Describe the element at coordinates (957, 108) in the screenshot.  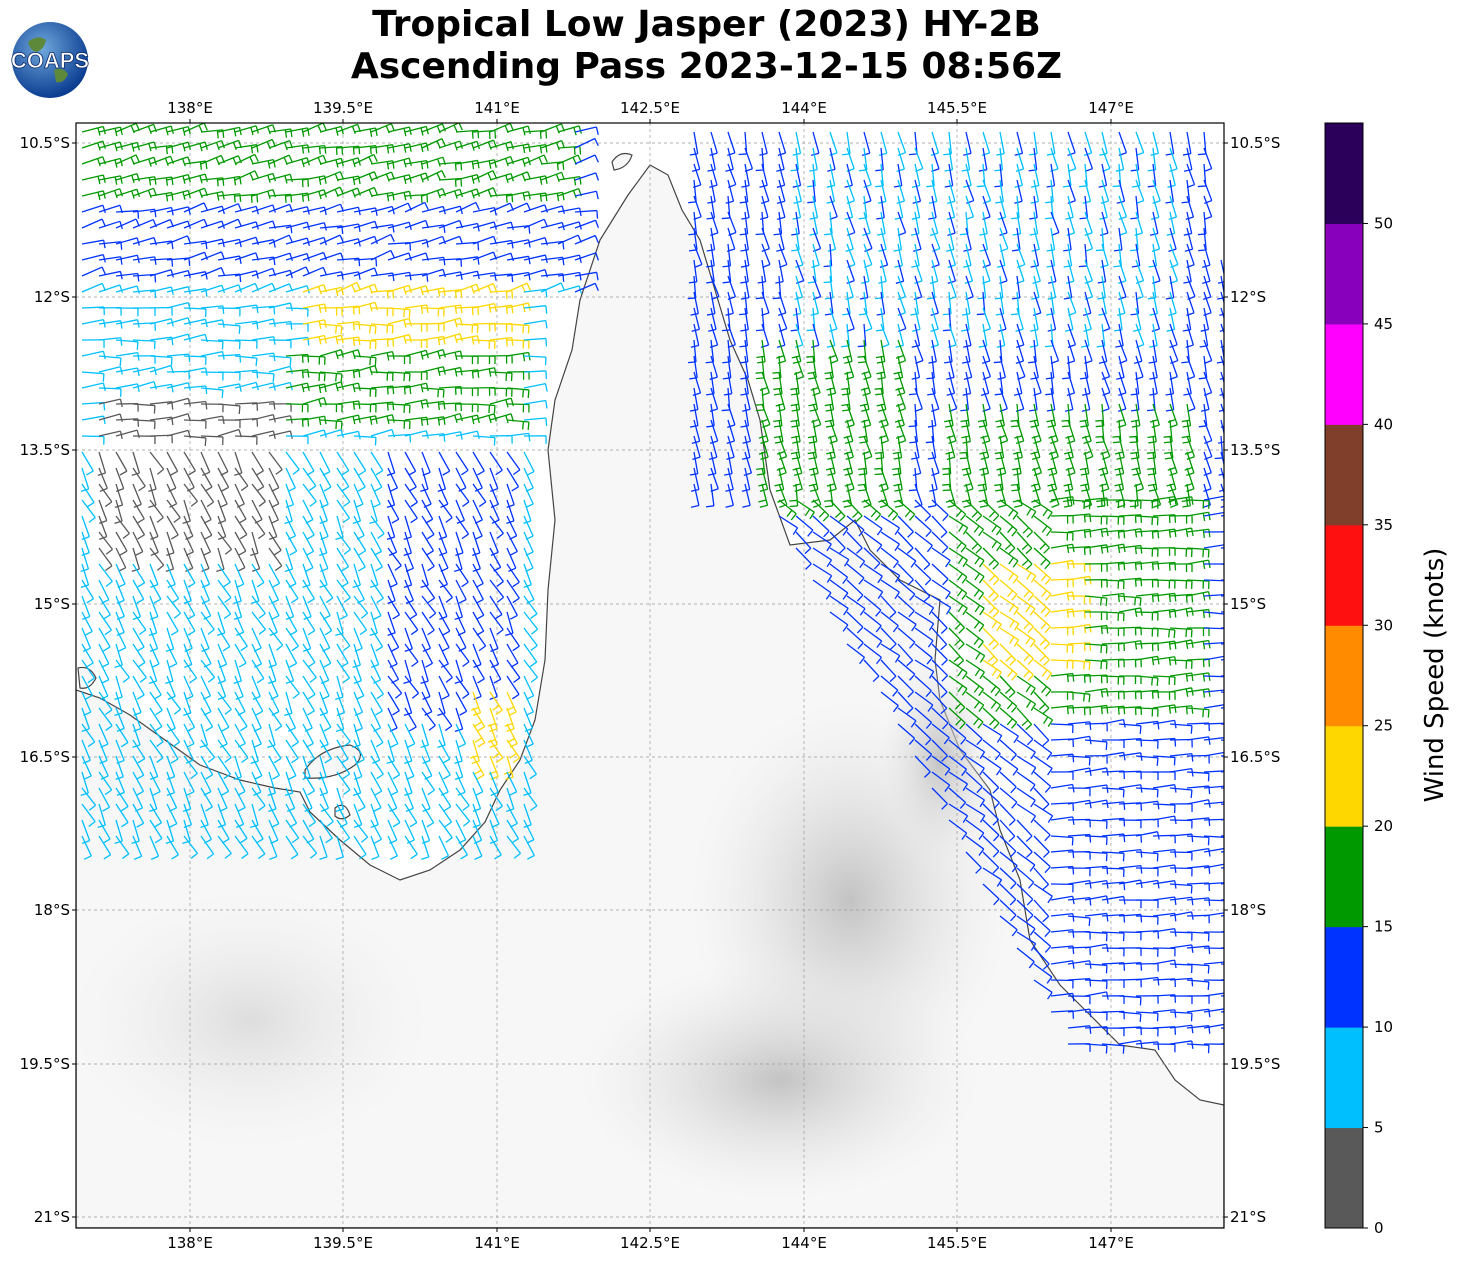
I see `lon-tick-label: 145.5°E` at that location.